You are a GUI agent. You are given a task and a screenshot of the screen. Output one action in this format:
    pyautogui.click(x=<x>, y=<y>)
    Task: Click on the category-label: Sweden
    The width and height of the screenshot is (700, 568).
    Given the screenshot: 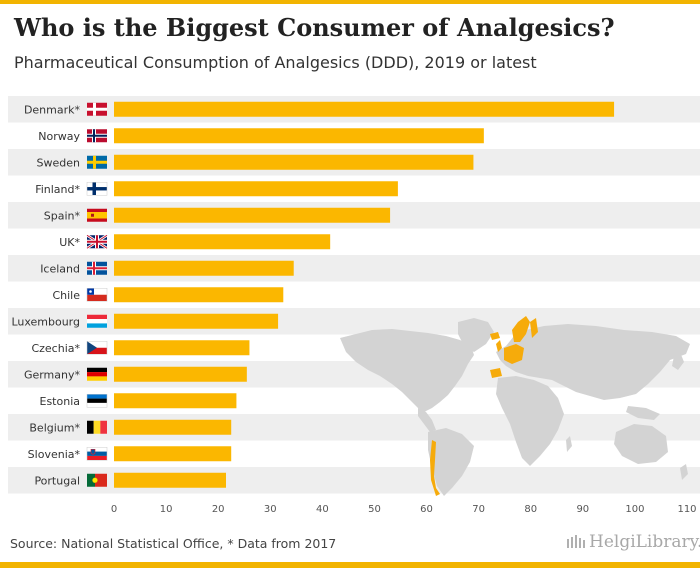 What is the action you would take?
    pyautogui.click(x=58, y=162)
    